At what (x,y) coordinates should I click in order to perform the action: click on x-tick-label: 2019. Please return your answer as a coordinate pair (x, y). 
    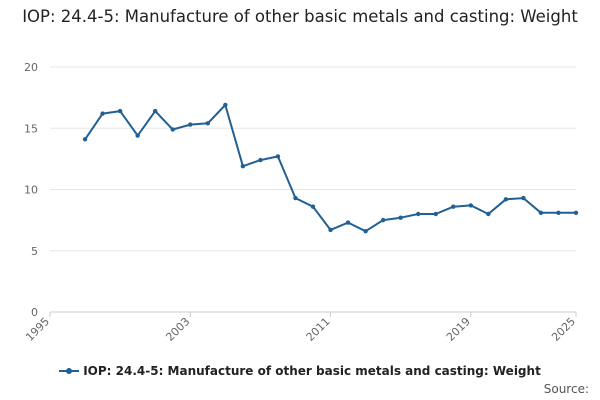
    Looking at the image, I should click on (458, 329).